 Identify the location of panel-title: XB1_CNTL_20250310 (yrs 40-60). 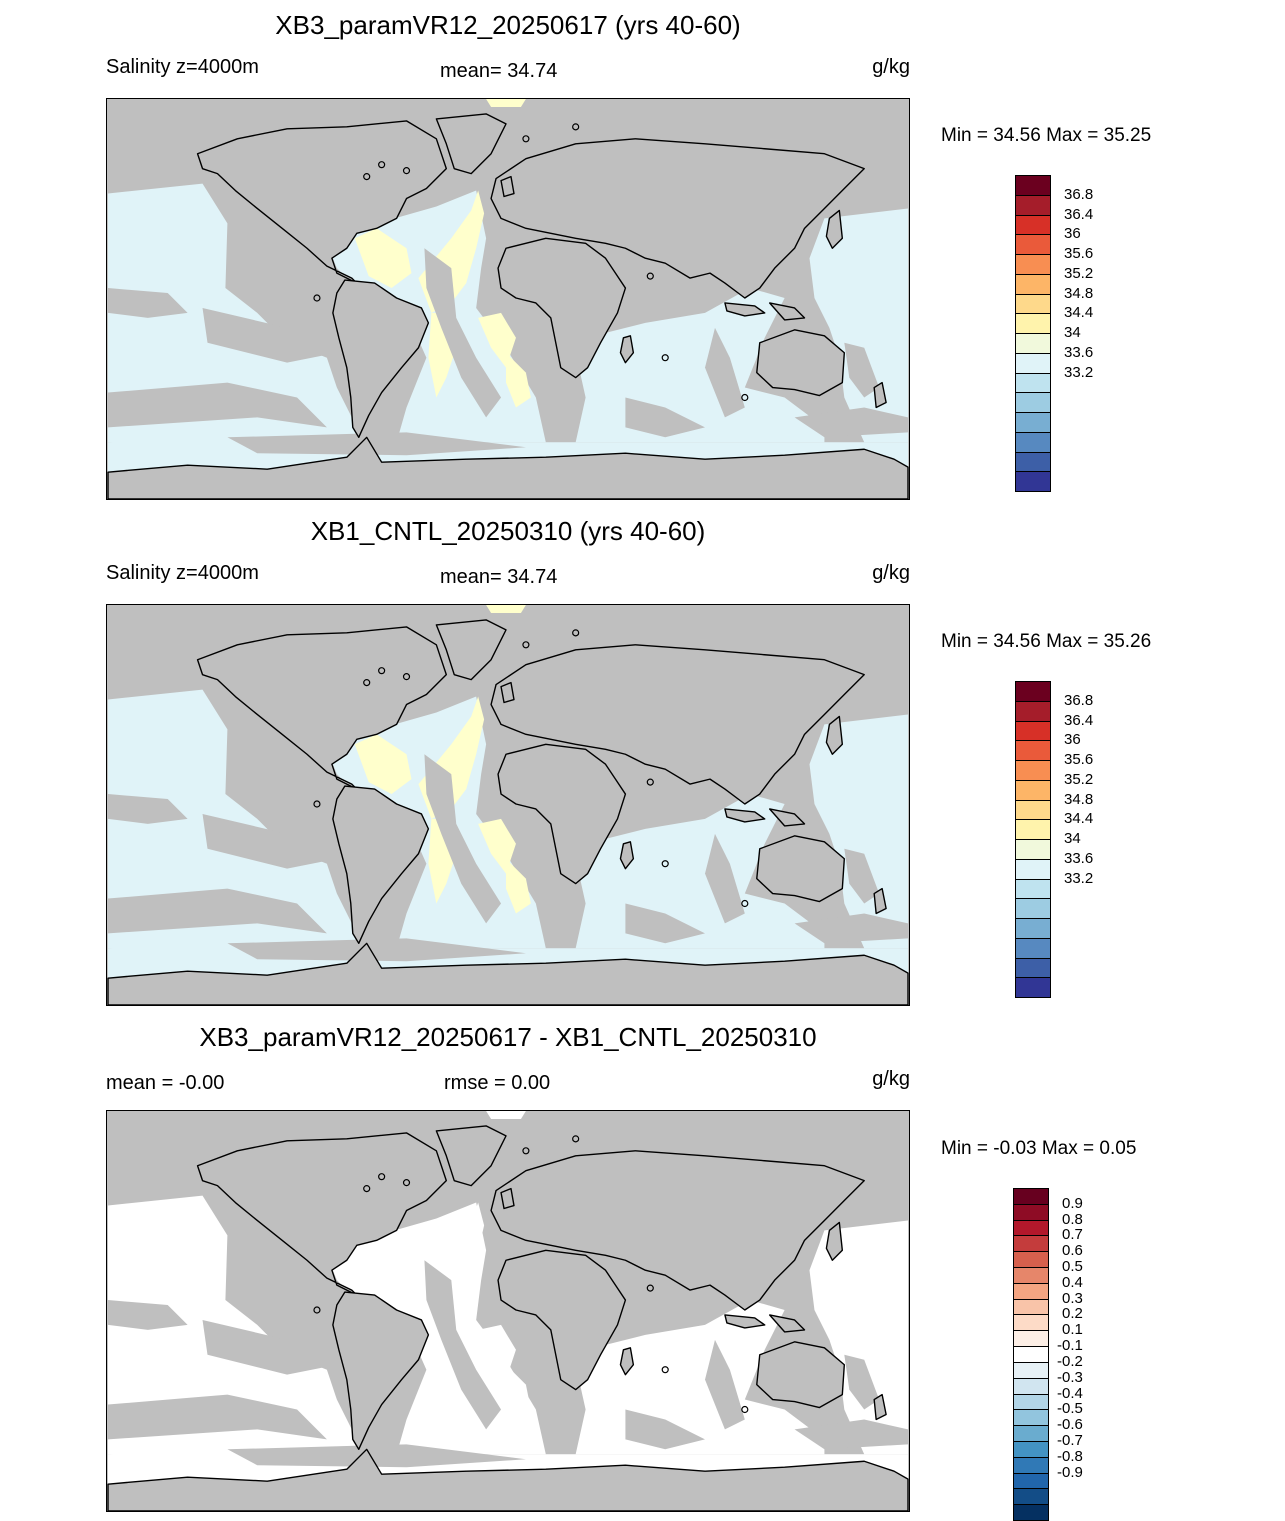
(508, 531).